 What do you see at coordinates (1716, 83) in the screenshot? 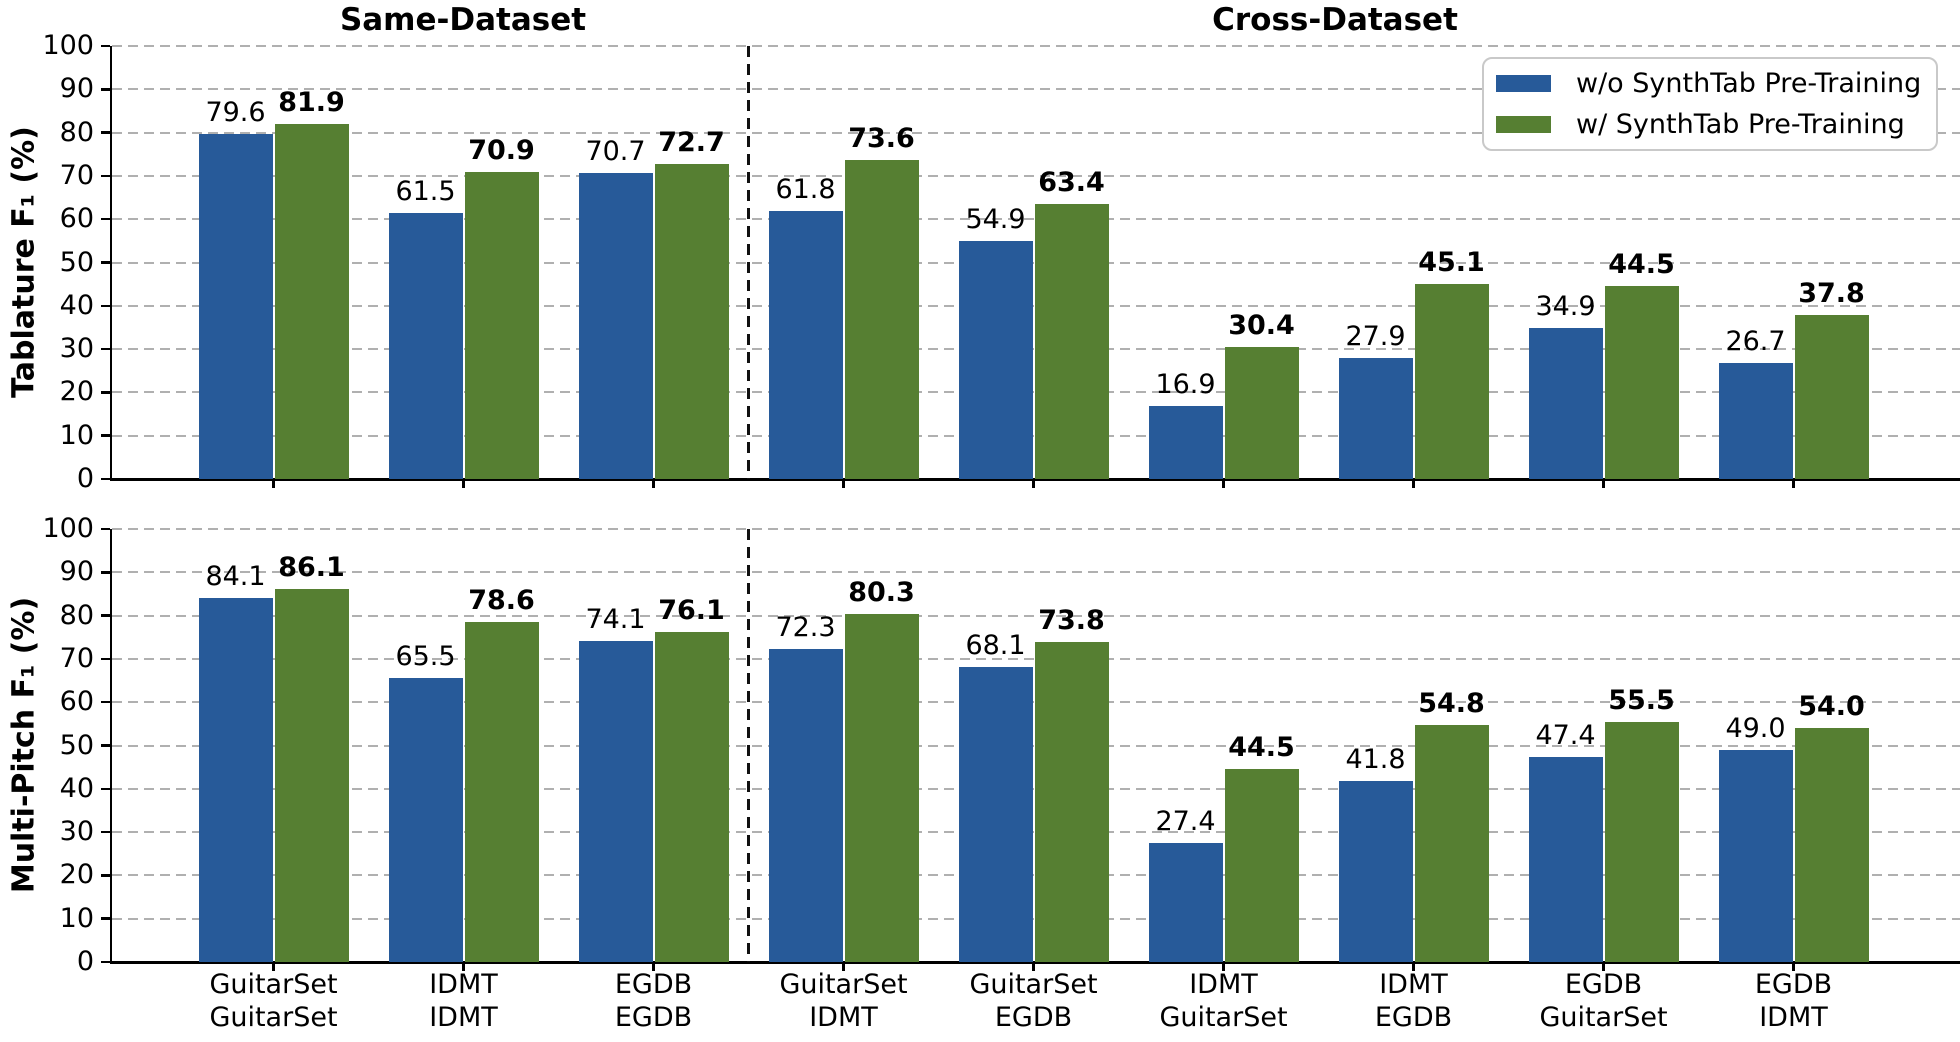
I see `legend-item-wo-pretraining: w/o SynthTab Pre-Training` at bounding box center [1716, 83].